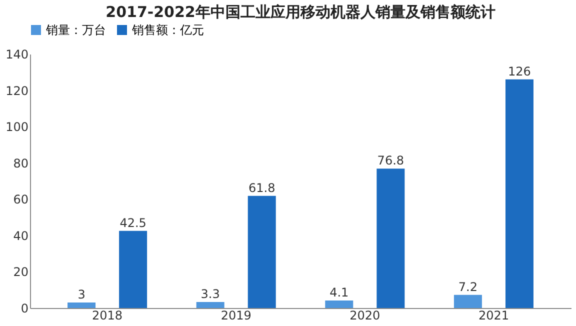  What do you see at coordinates (82, 295) in the screenshot?
I see `data-label: 3` at bounding box center [82, 295].